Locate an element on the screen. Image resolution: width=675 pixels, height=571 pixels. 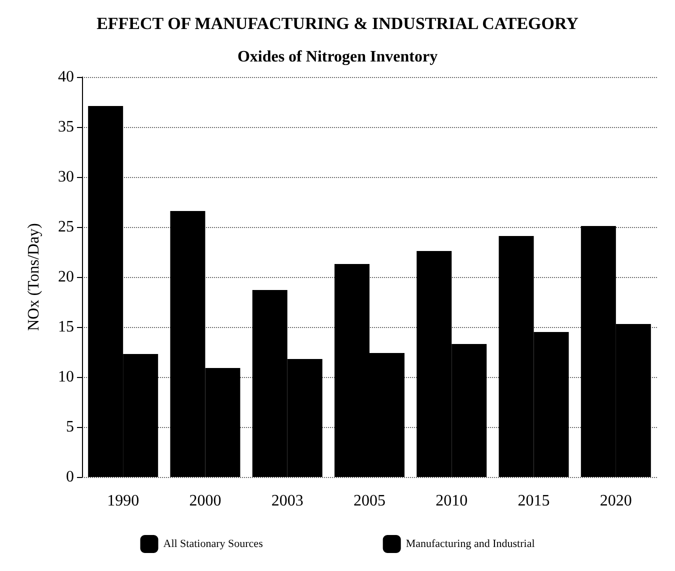
y-tick-label: 0 is located at coordinates (70, 477).